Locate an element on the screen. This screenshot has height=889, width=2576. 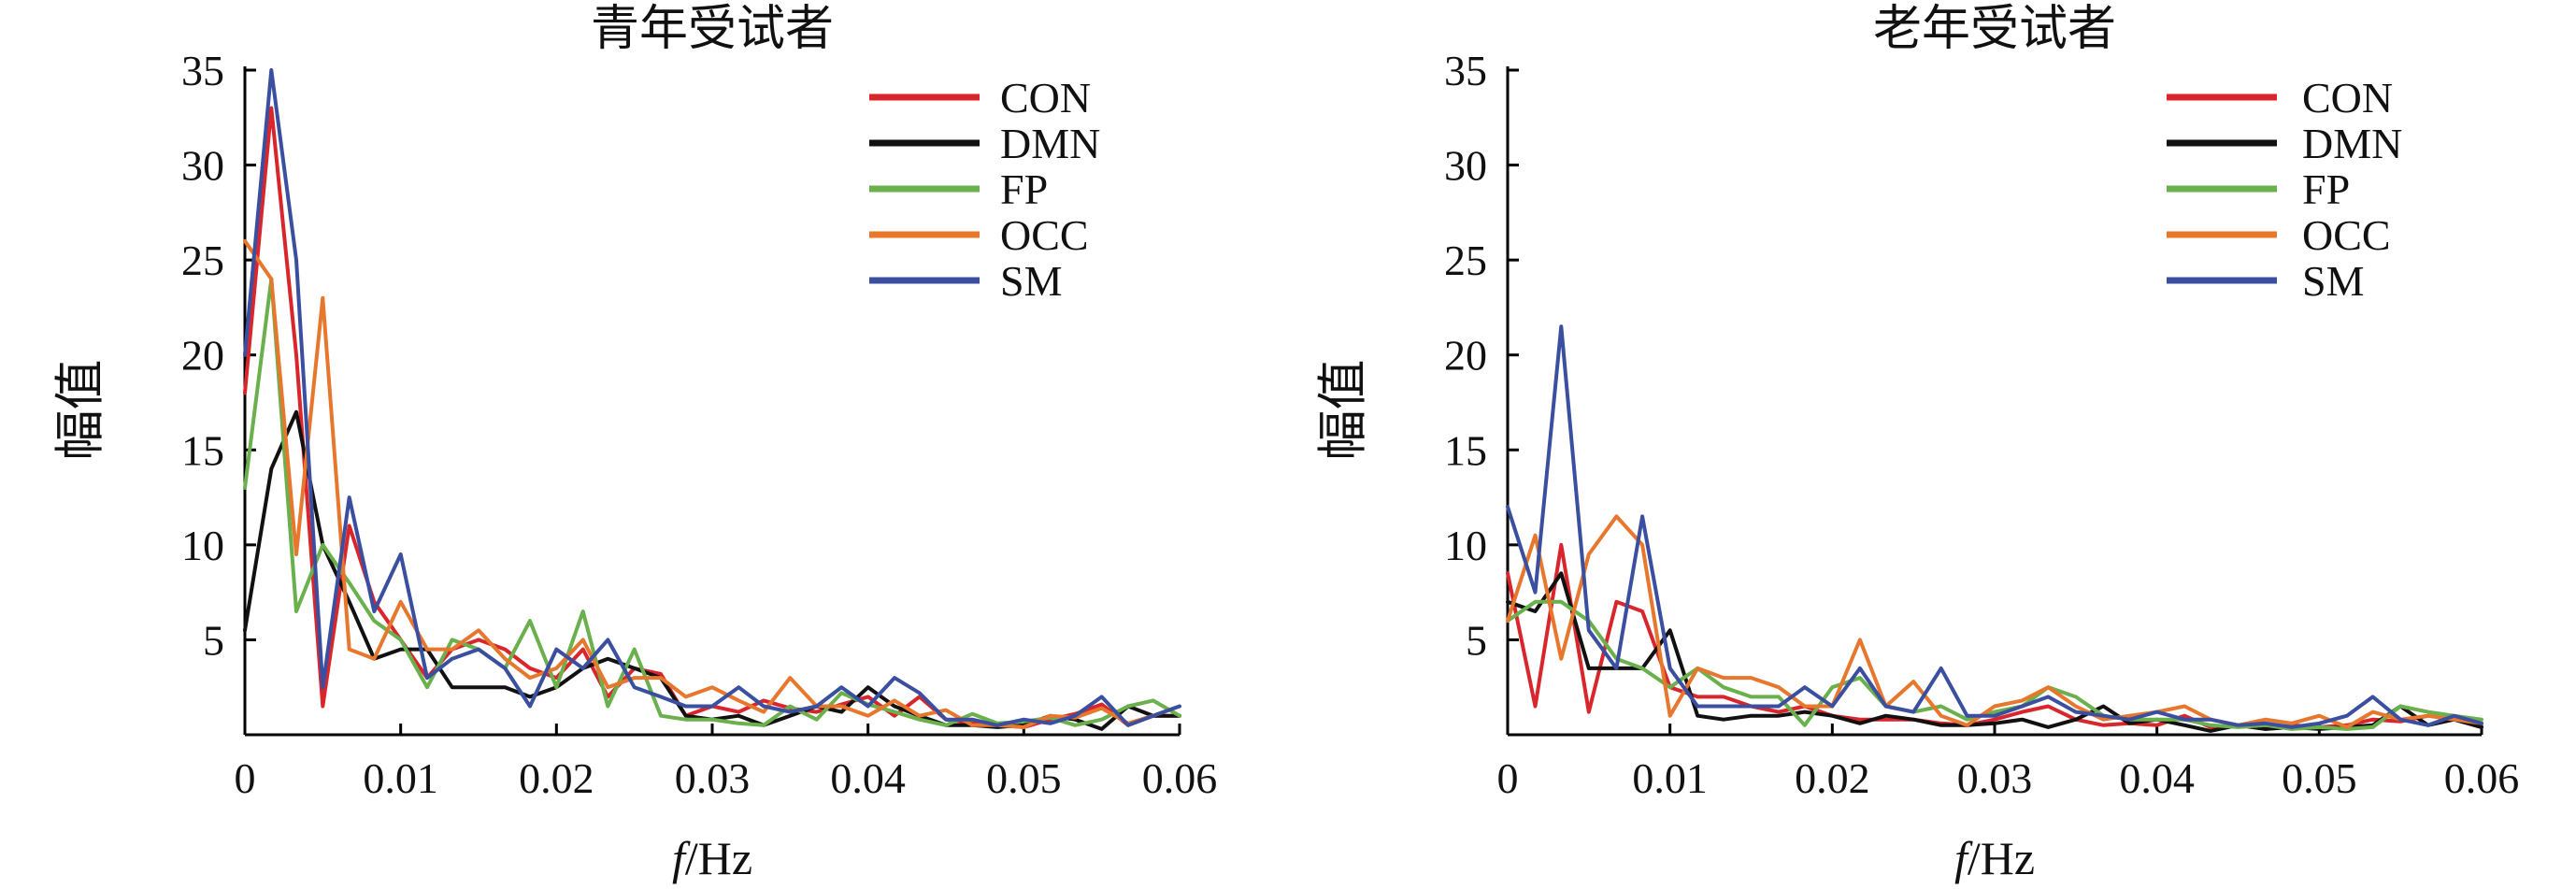
chart-title: 青年受试者 is located at coordinates (712, 29).